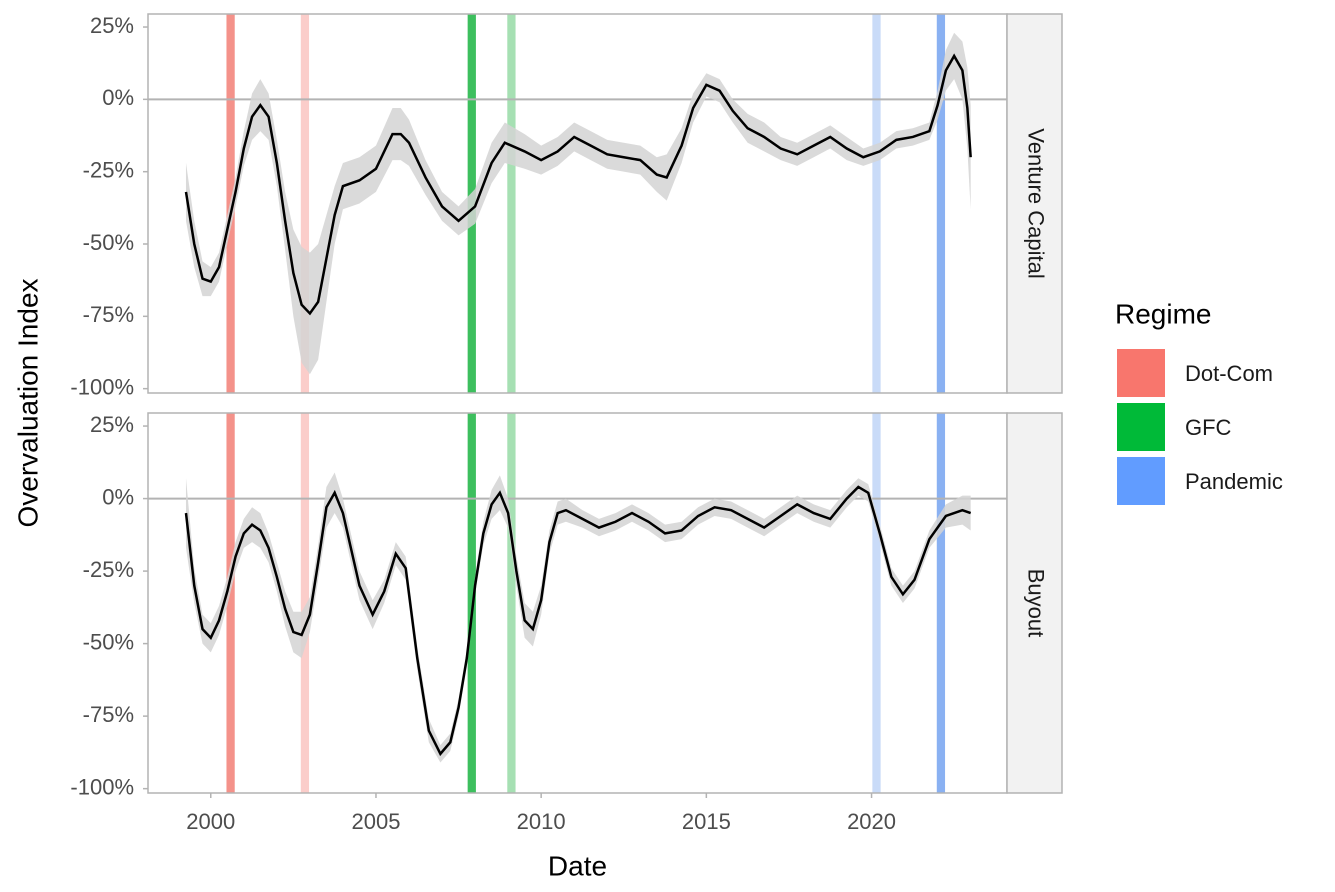  Describe the element at coordinates (375, 821) in the screenshot. I see `x-tick-label: 2005` at that location.